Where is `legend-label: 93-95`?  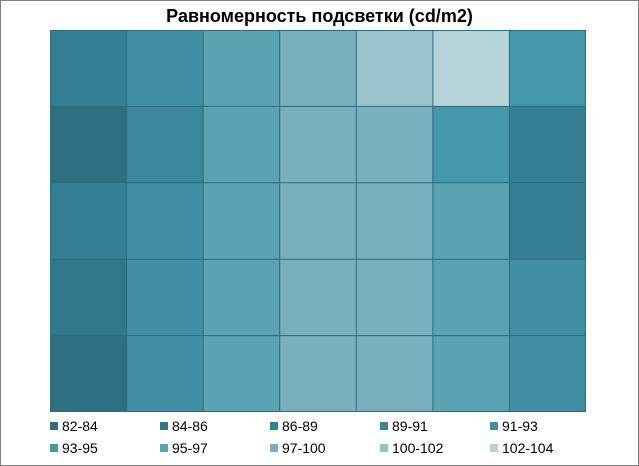 legend-label: 93-95 is located at coordinates (80, 448).